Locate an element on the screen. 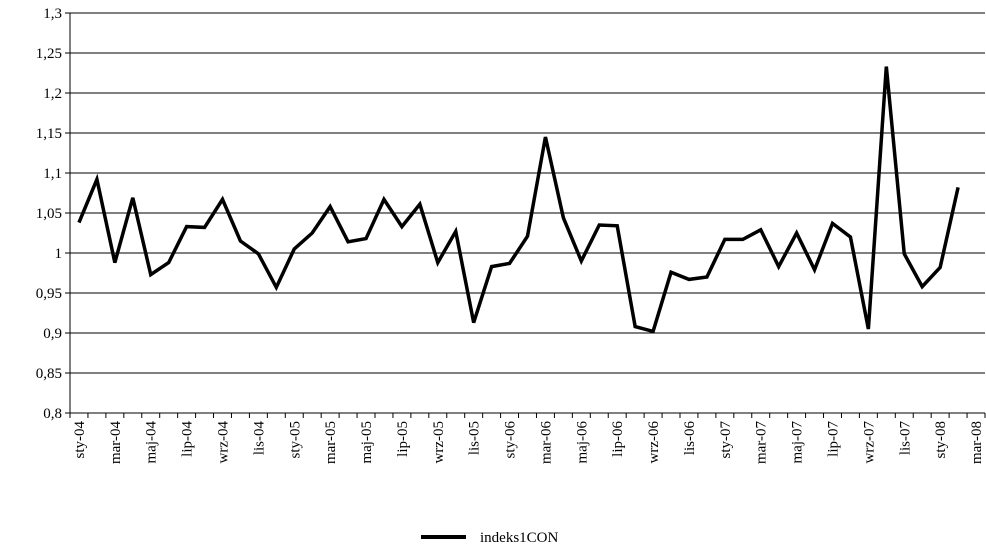  y-tick-label: 1,05 is located at coordinates (49, 214).